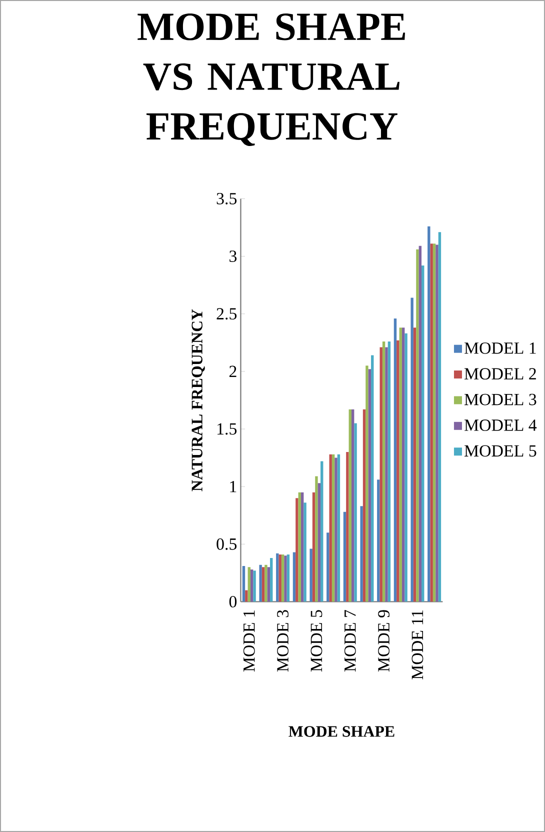  Describe the element at coordinates (226, 314) in the screenshot. I see `y-tick-label: 2.5` at that location.